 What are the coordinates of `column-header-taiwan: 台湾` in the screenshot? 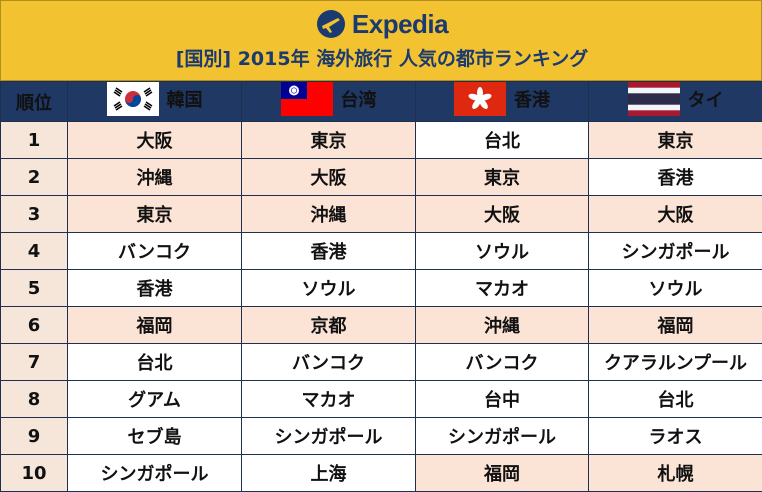 It's located at (329, 102).